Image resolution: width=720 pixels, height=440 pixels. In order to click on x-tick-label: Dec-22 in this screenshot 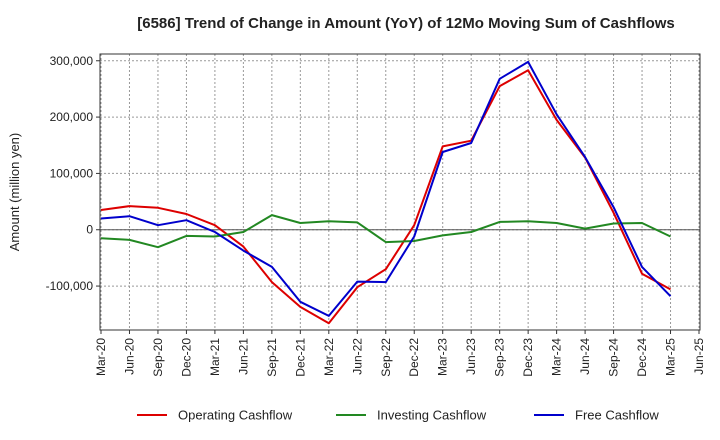, I will do `click(414, 357)`.